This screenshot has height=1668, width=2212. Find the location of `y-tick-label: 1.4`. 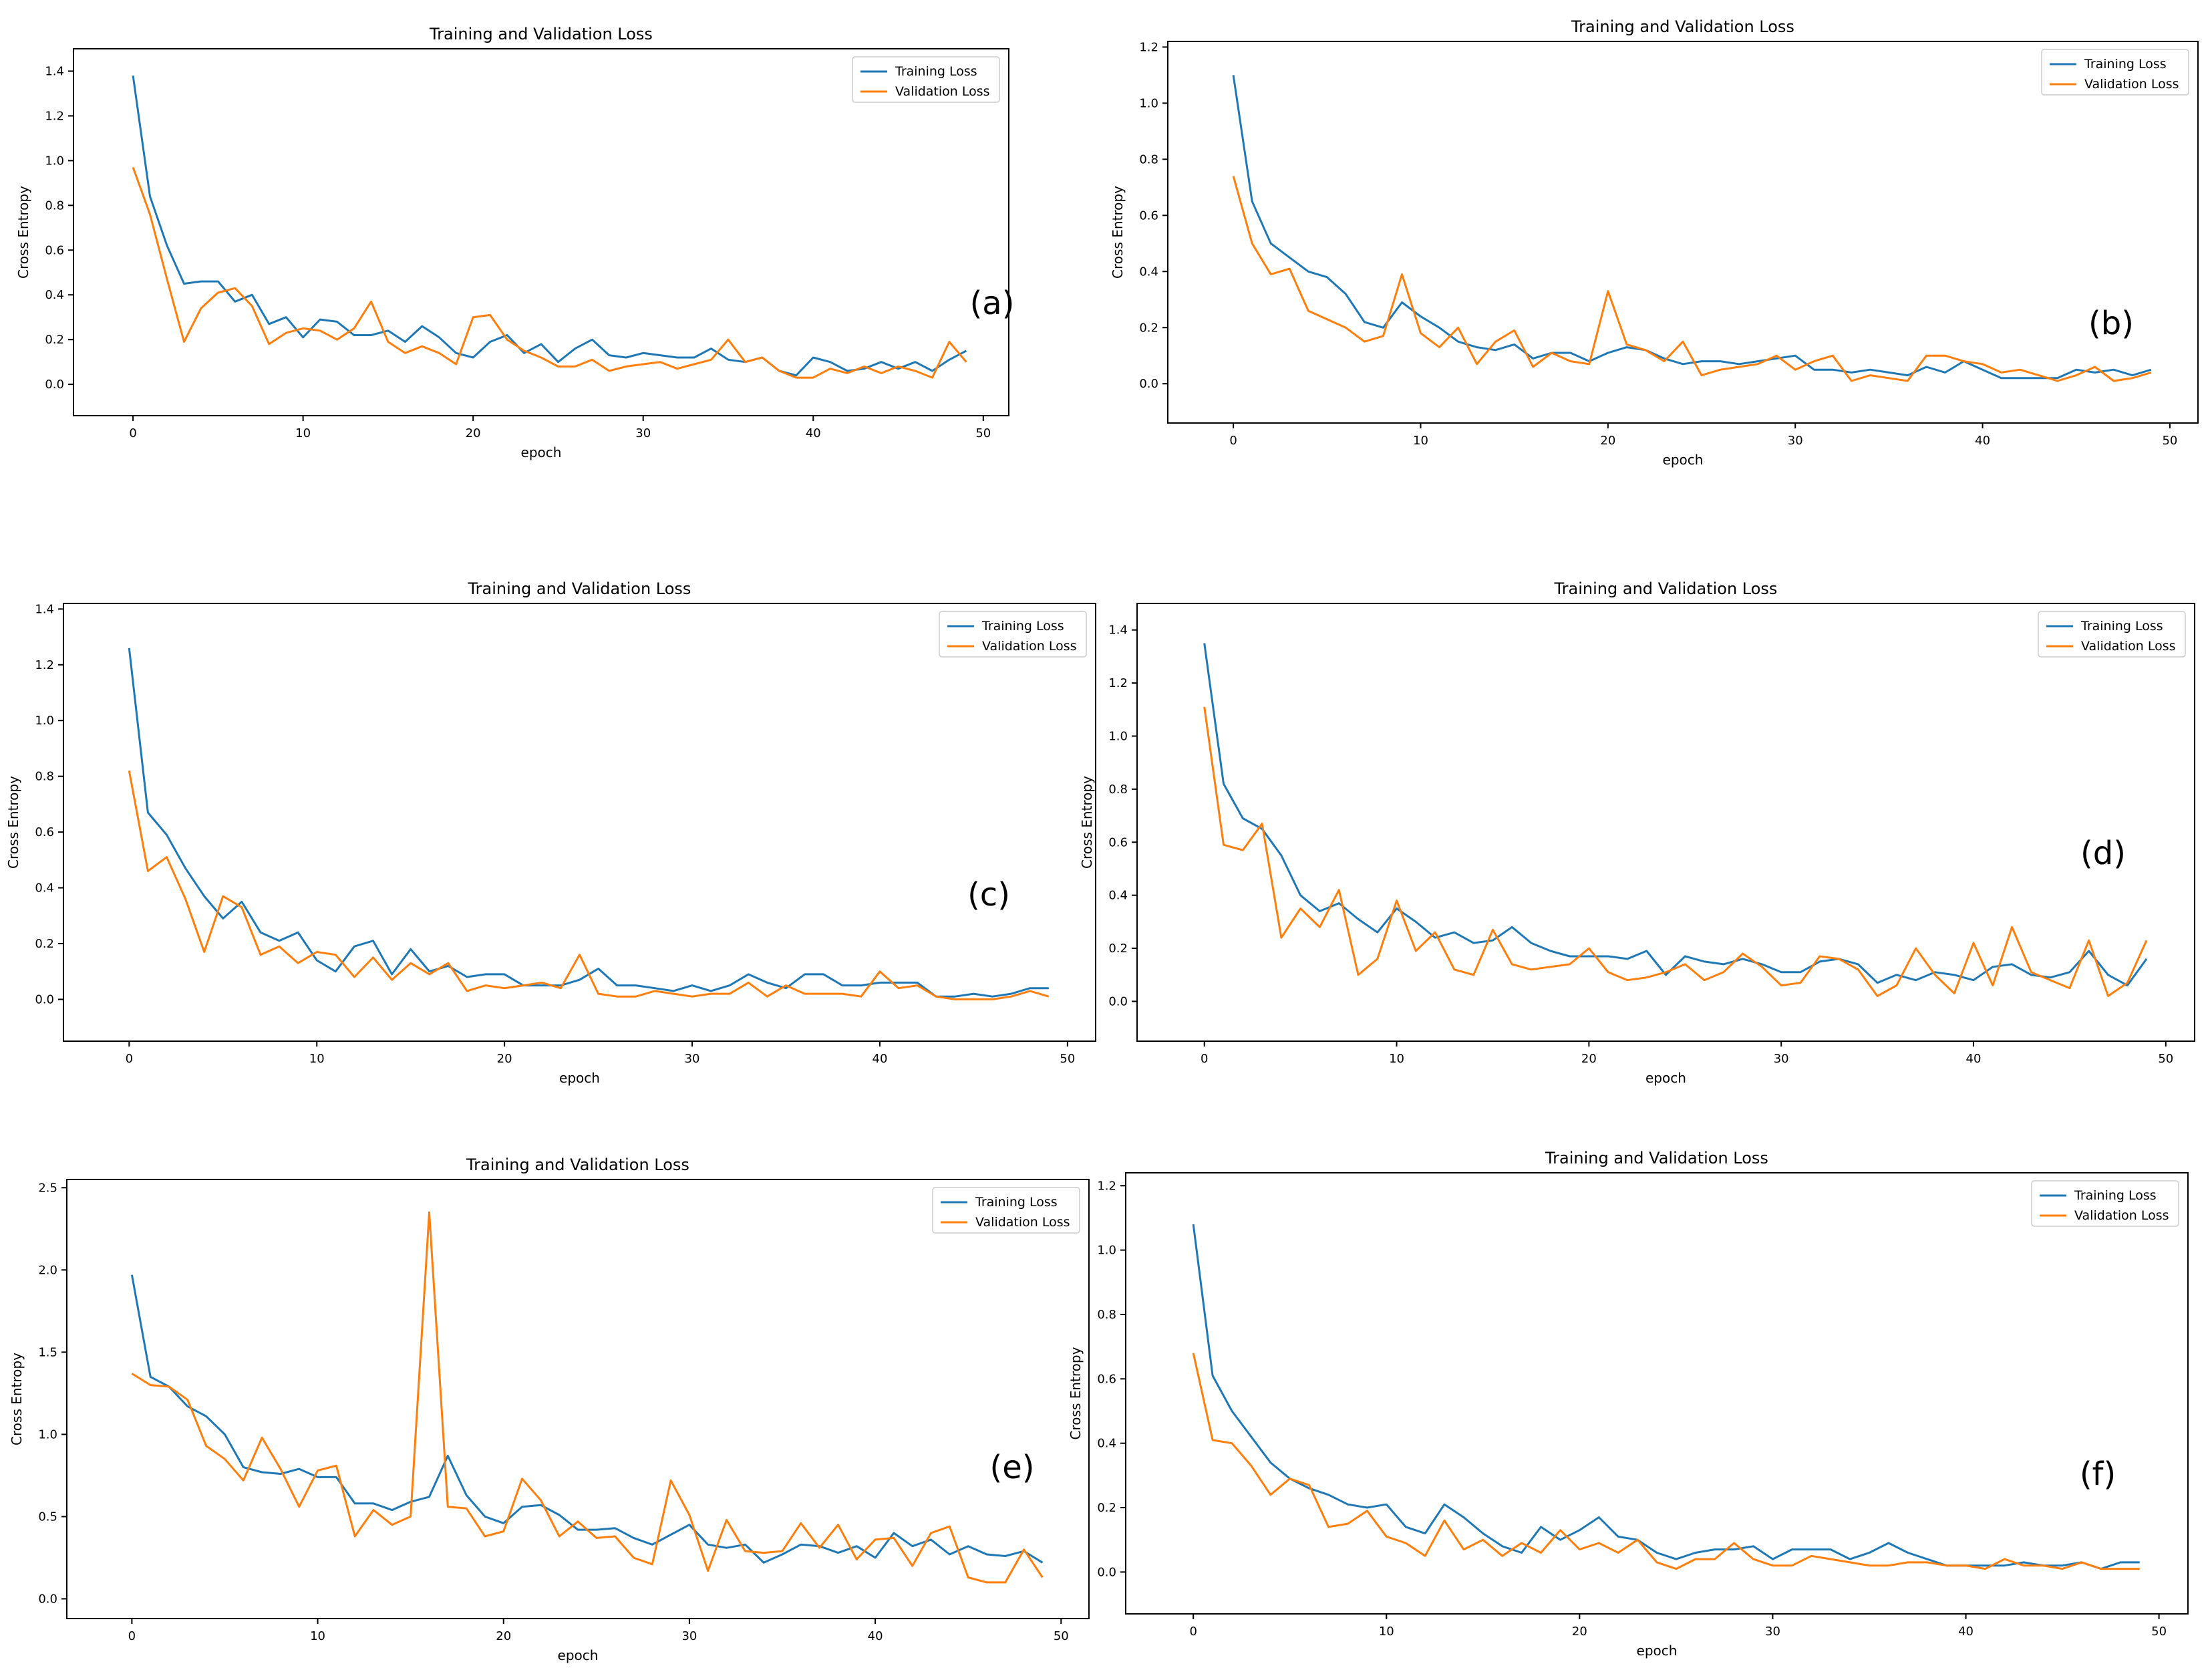

y-tick-label: 1.4 is located at coordinates (1118, 630).